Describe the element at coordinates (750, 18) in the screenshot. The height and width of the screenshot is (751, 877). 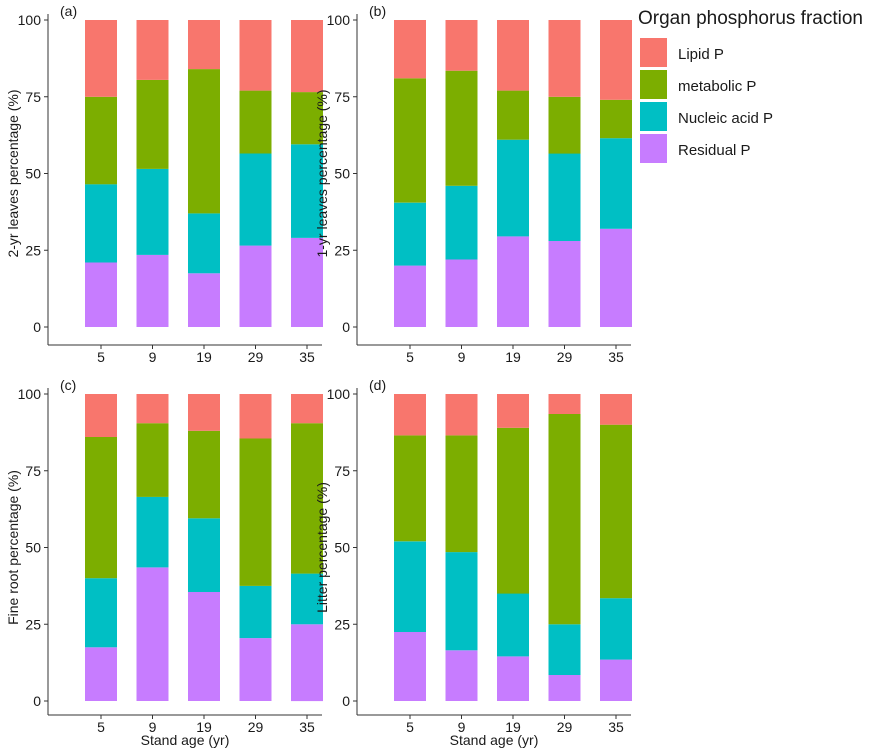
I see `legend-title: Organ phosphorus fraction` at that location.